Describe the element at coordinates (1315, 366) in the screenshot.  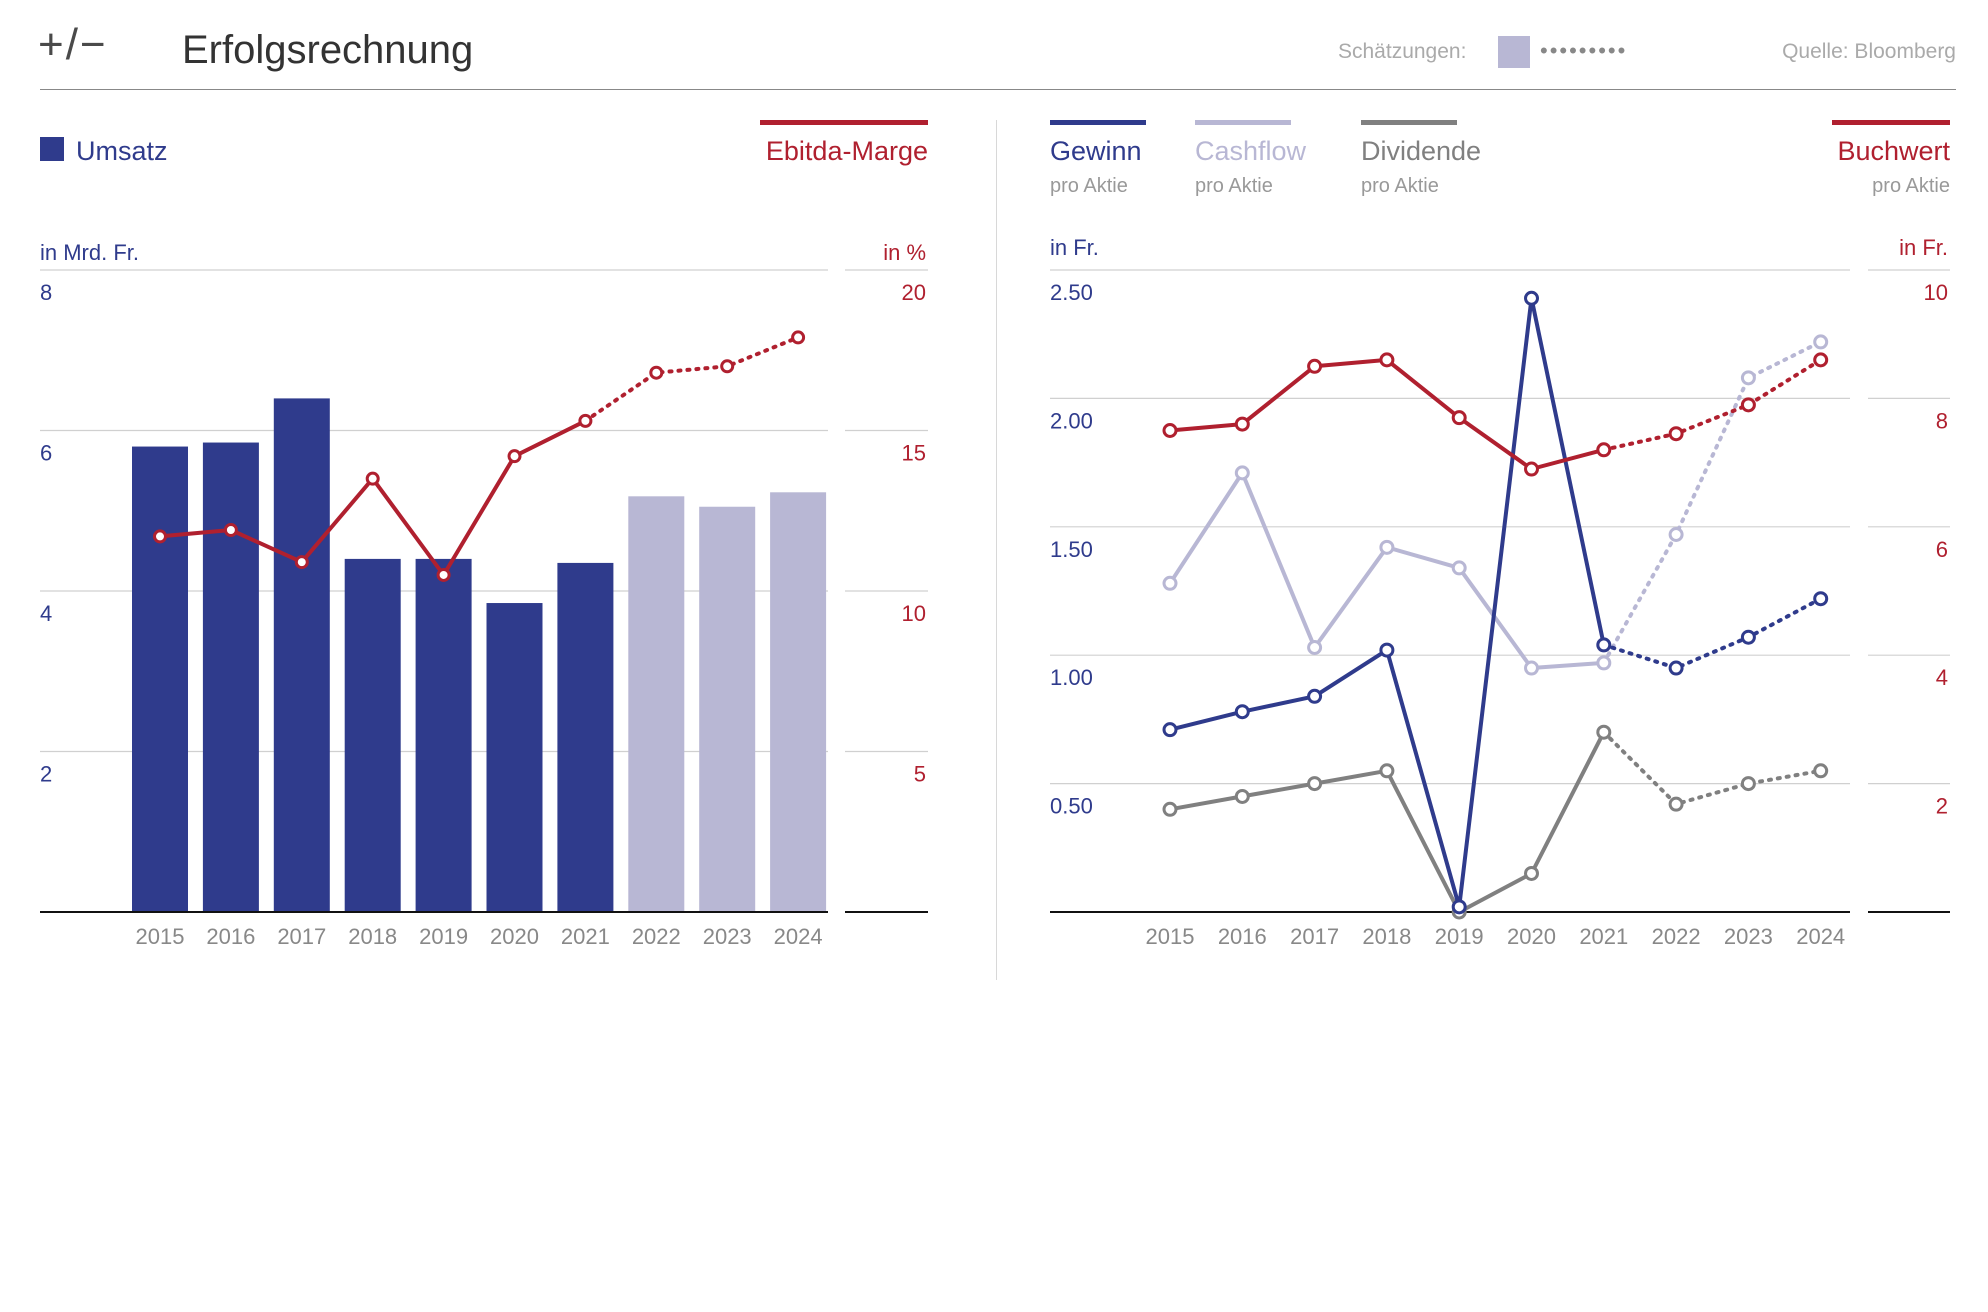
I see `point-buchwert-2017` at that location.